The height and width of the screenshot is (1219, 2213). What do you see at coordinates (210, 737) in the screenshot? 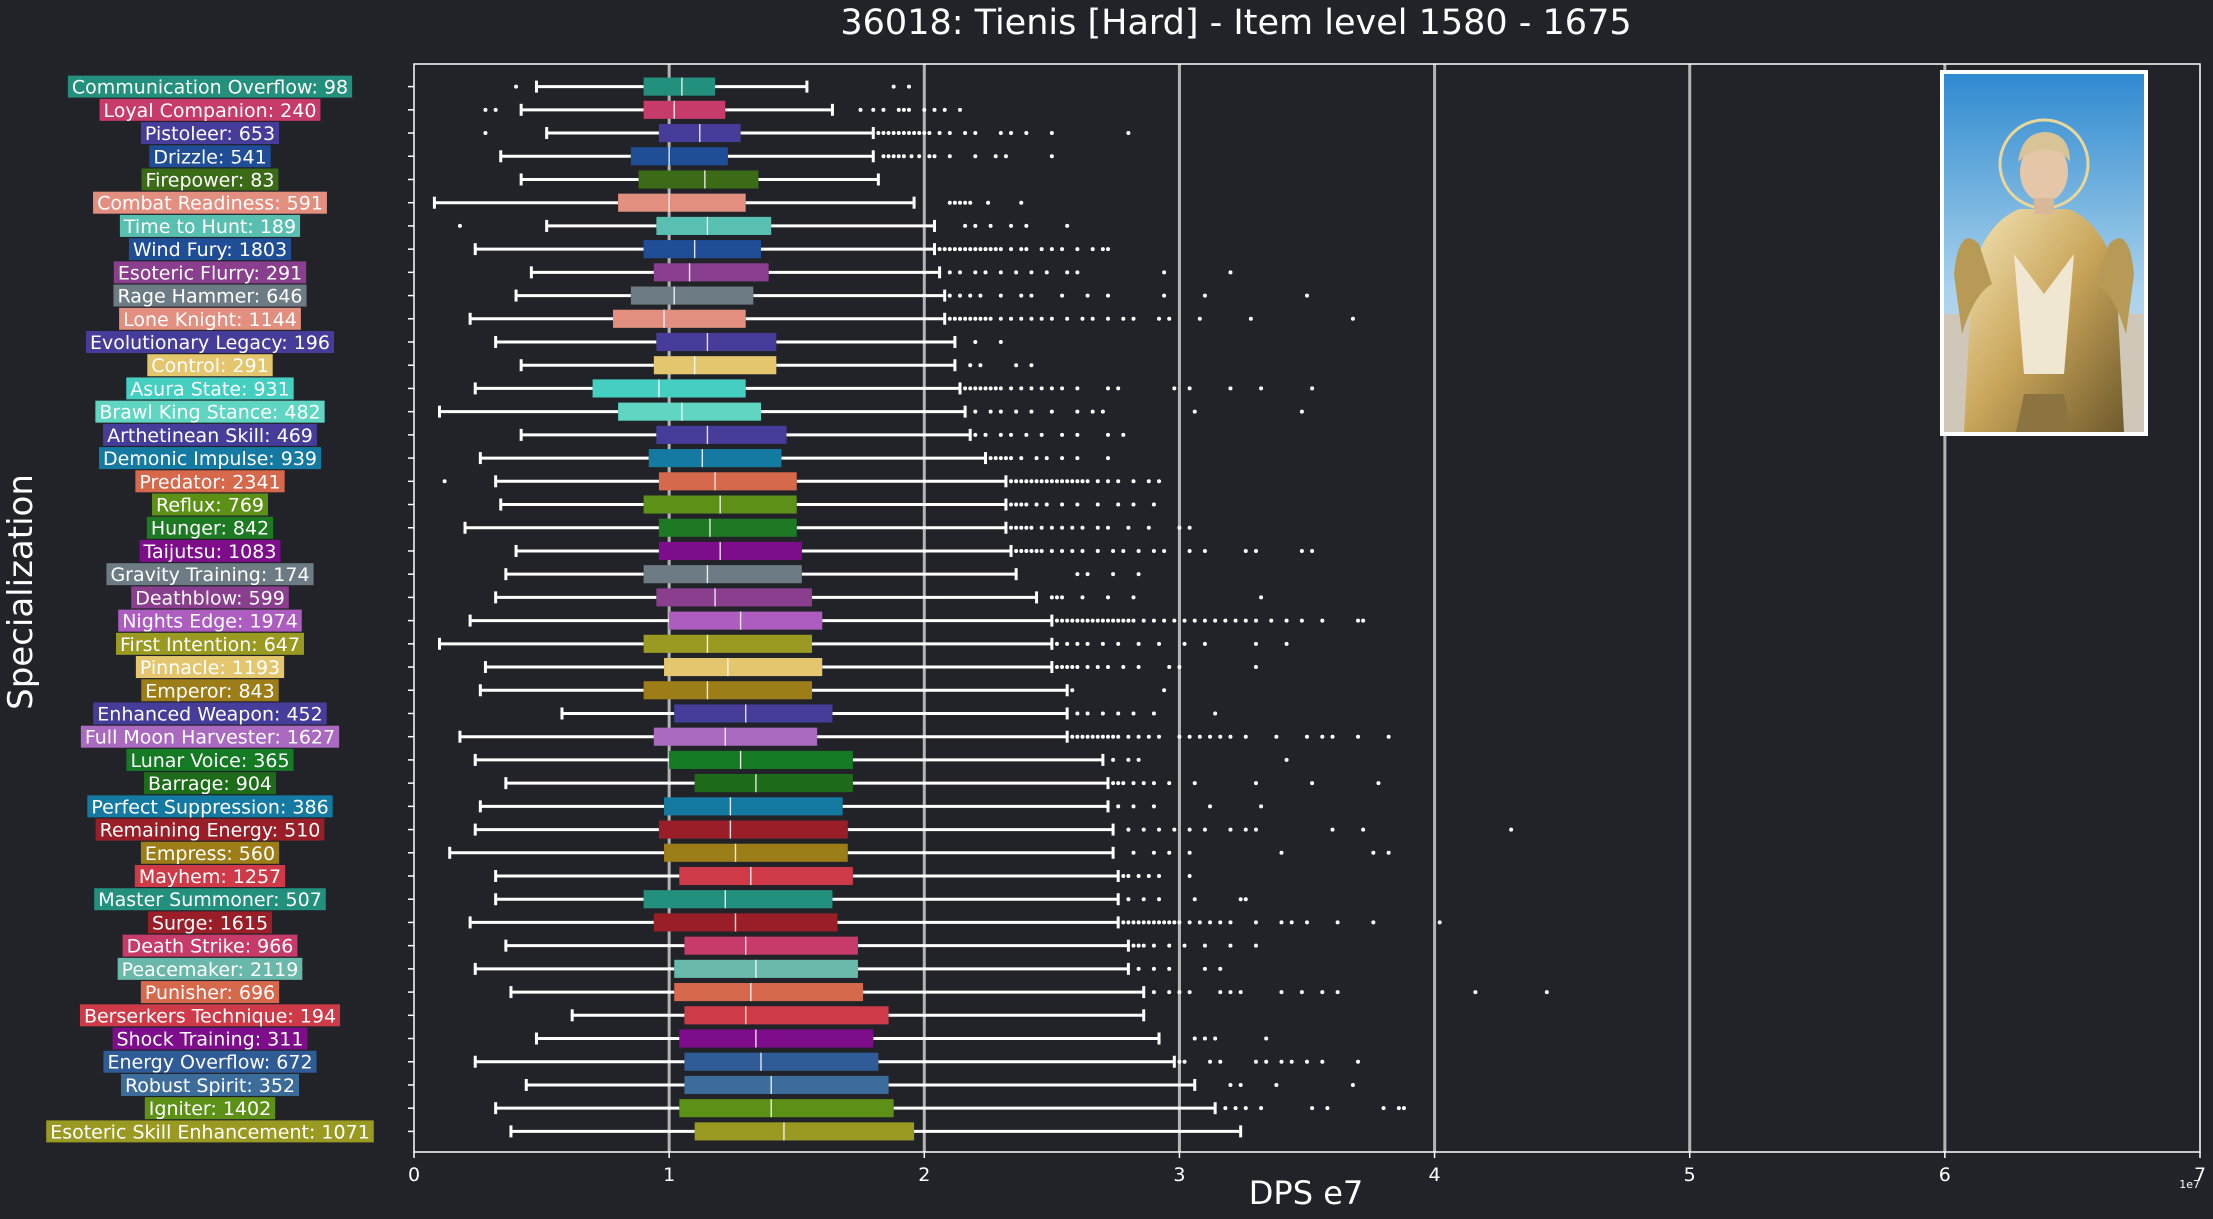
I see `specialization-label: Full Moon Harvester: 1627` at bounding box center [210, 737].